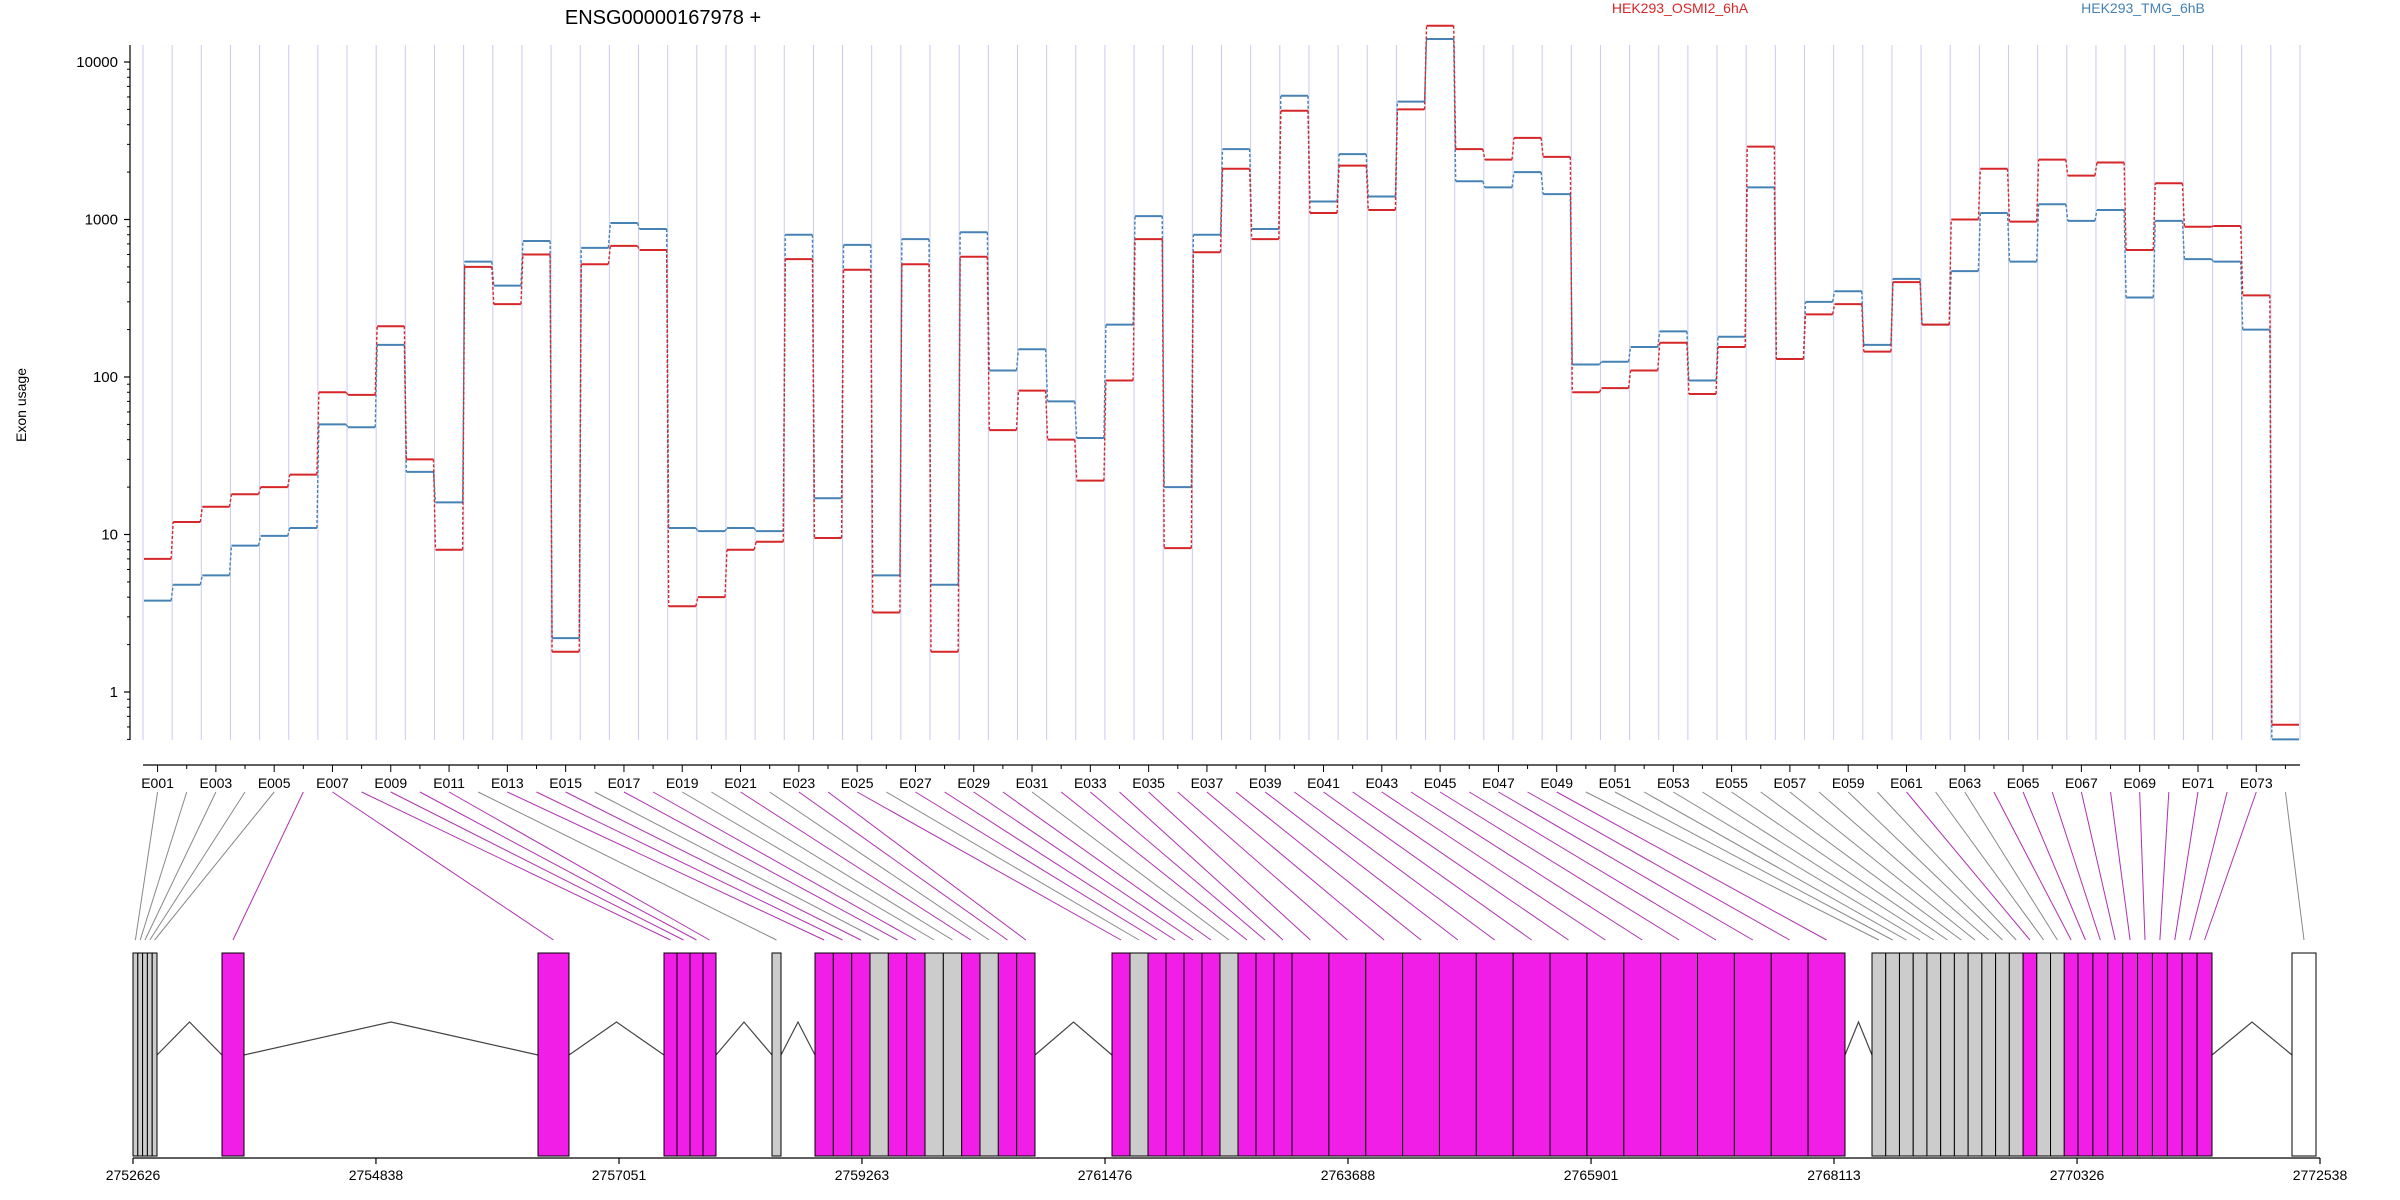  Describe the element at coordinates (1105, 1175) in the screenshot. I see `genomic-tick-label: 2761476` at that location.